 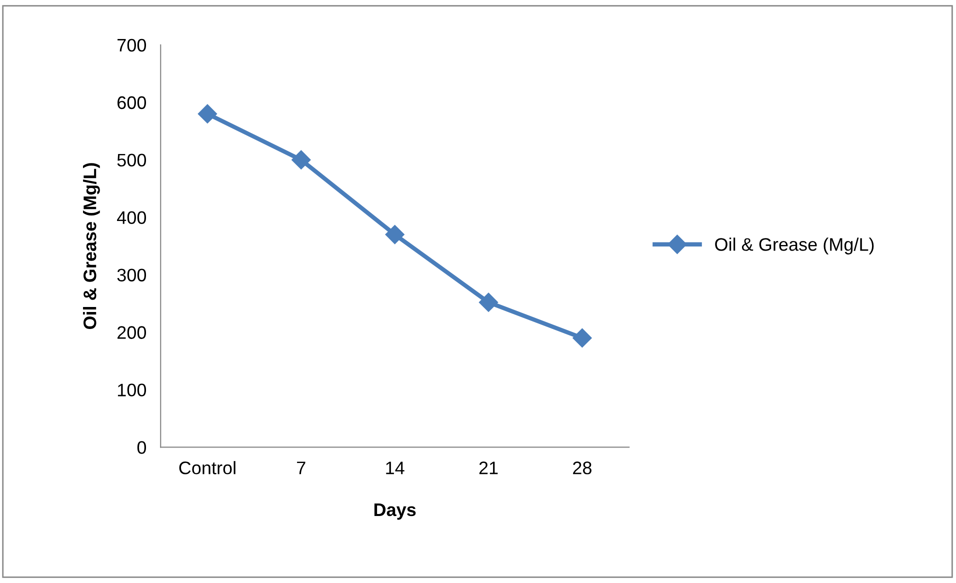 What do you see at coordinates (582, 468) in the screenshot?
I see `x-tick-label: 28` at bounding box center [582, 468].